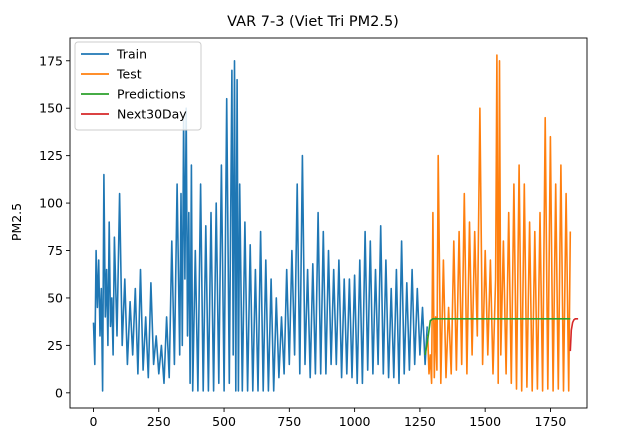 This screenshot has height=439, width=617. What do you see at coordinates (129, 74) in the screenshot?
I see `legend-label-test: Test` at bounding box center [129, 74].